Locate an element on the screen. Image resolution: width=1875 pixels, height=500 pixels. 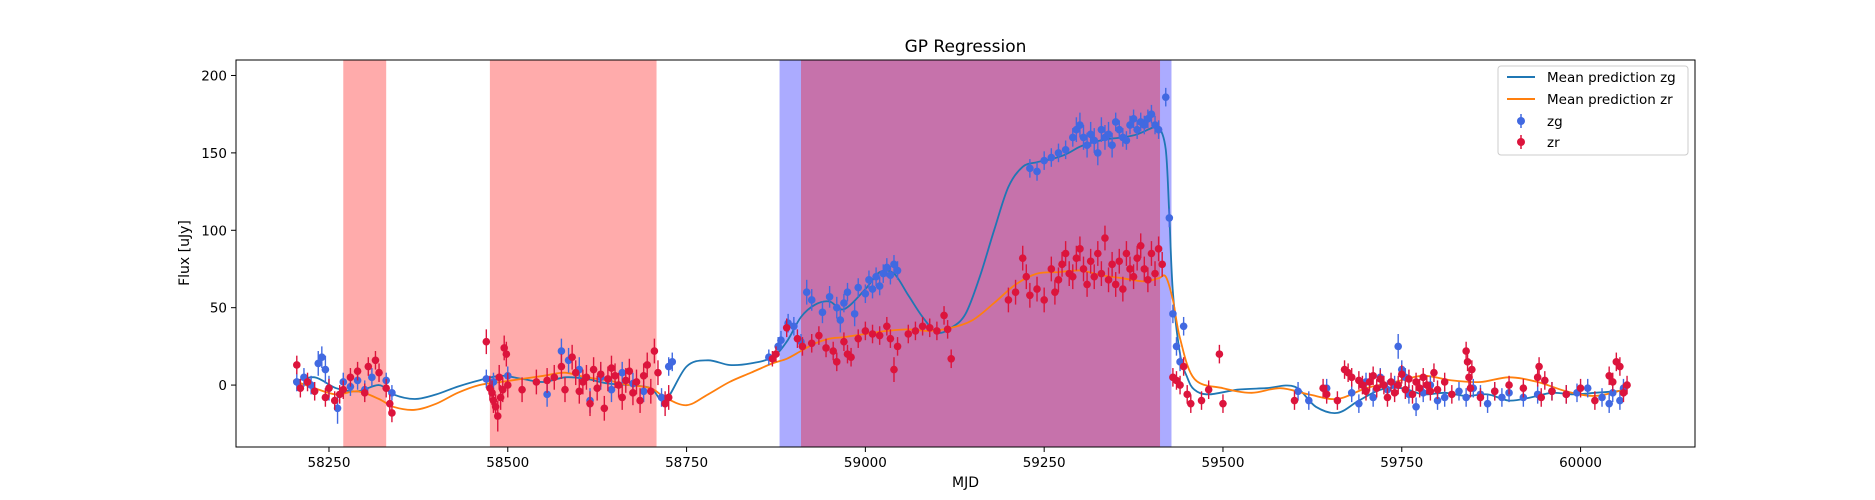
x-tick-label-58500: 58500 is located at coordinates (507, 463).